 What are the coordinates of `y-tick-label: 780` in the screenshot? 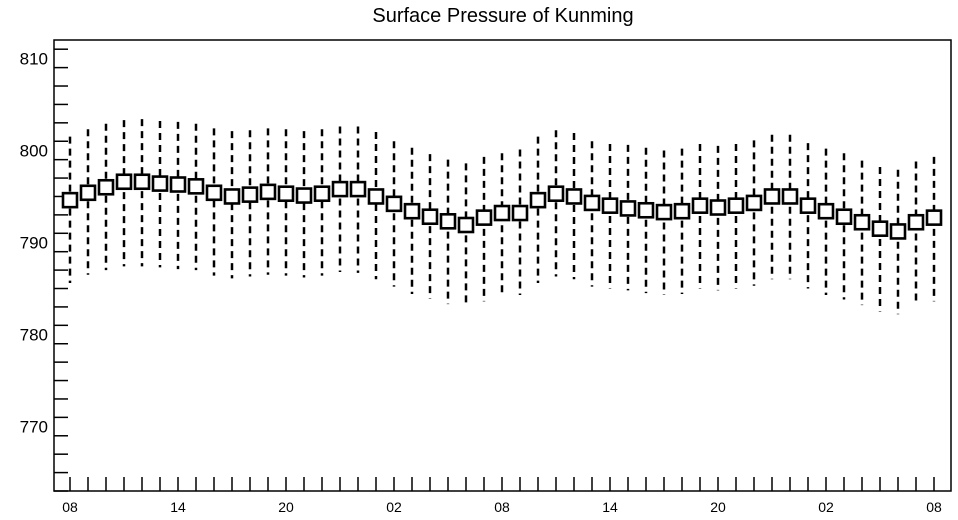 It's located at (34, 335).